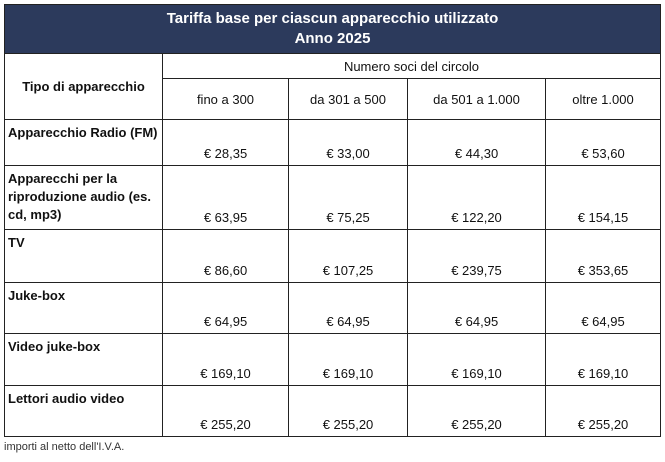 This screenshot has width=665, height=462. Describe the element at coordinates (83, 308) in the screenshot. I see `row-label: Juke-box` at that location.